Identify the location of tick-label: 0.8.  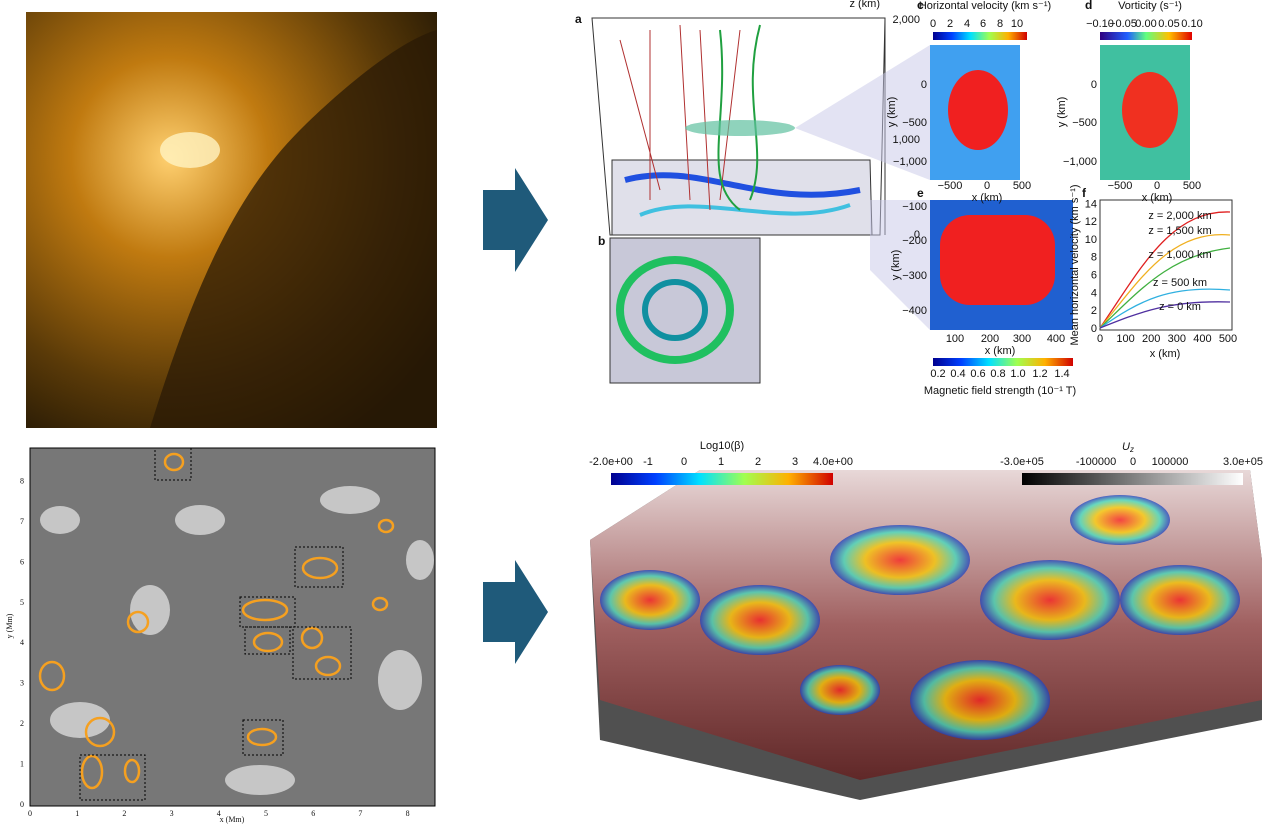
(997, 374).